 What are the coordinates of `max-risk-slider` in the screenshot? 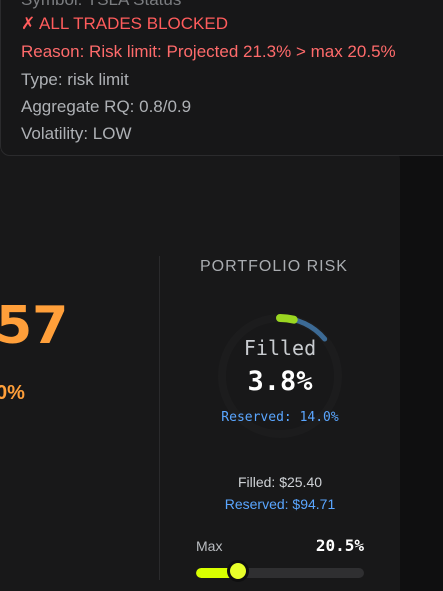 It's located at (280, 571).